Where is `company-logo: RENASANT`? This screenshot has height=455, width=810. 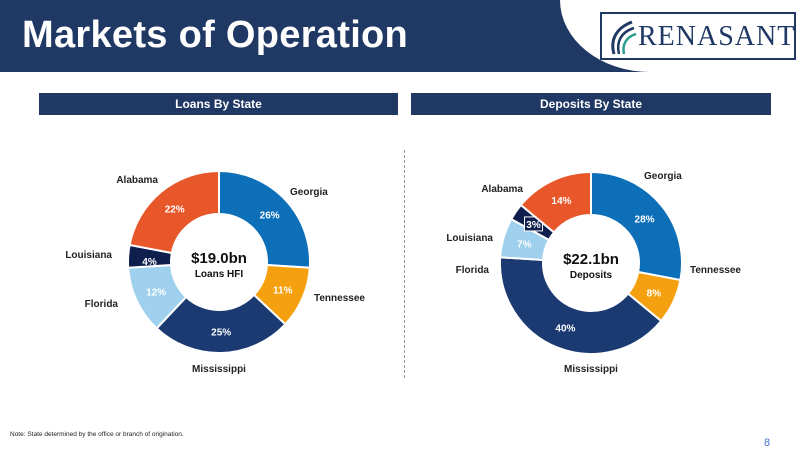
company-logo: RENASANT is located at coordinates (698, 36).